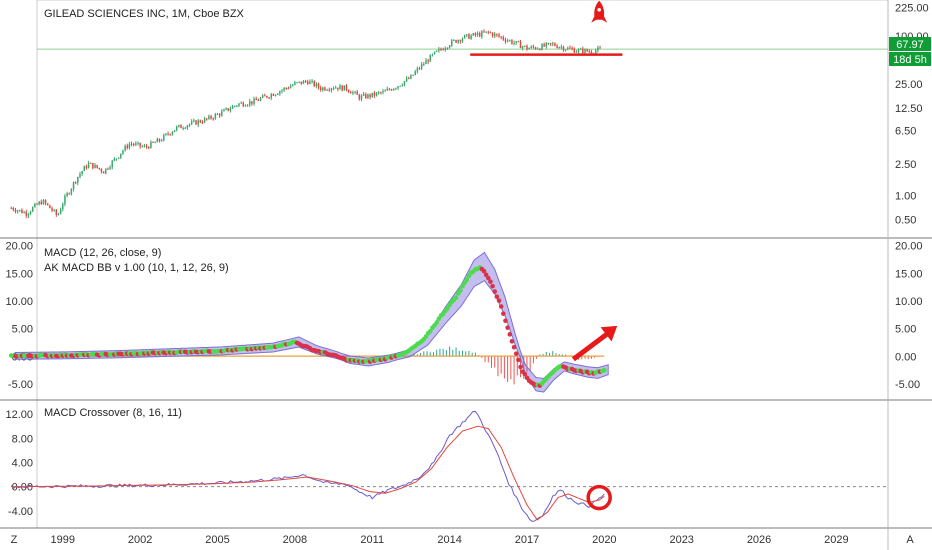  Describe the element at coordinates (19, 274) in the screenshot. I see `macd-tick-label-left: 15.00` at that location.